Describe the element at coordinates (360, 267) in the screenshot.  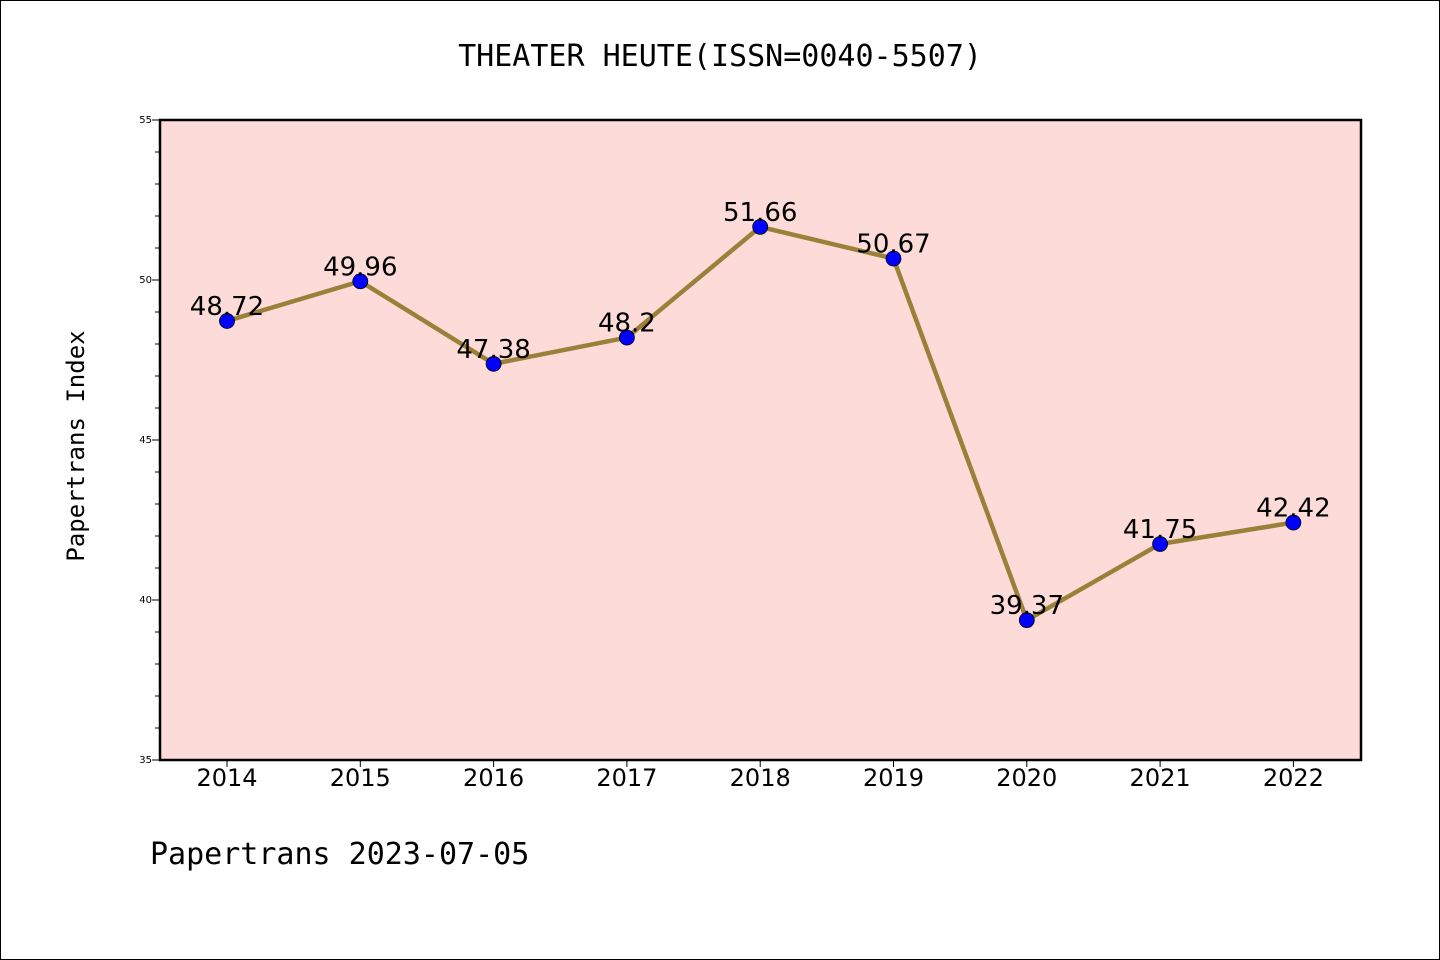
I see `data-label: 49.96` at that location.